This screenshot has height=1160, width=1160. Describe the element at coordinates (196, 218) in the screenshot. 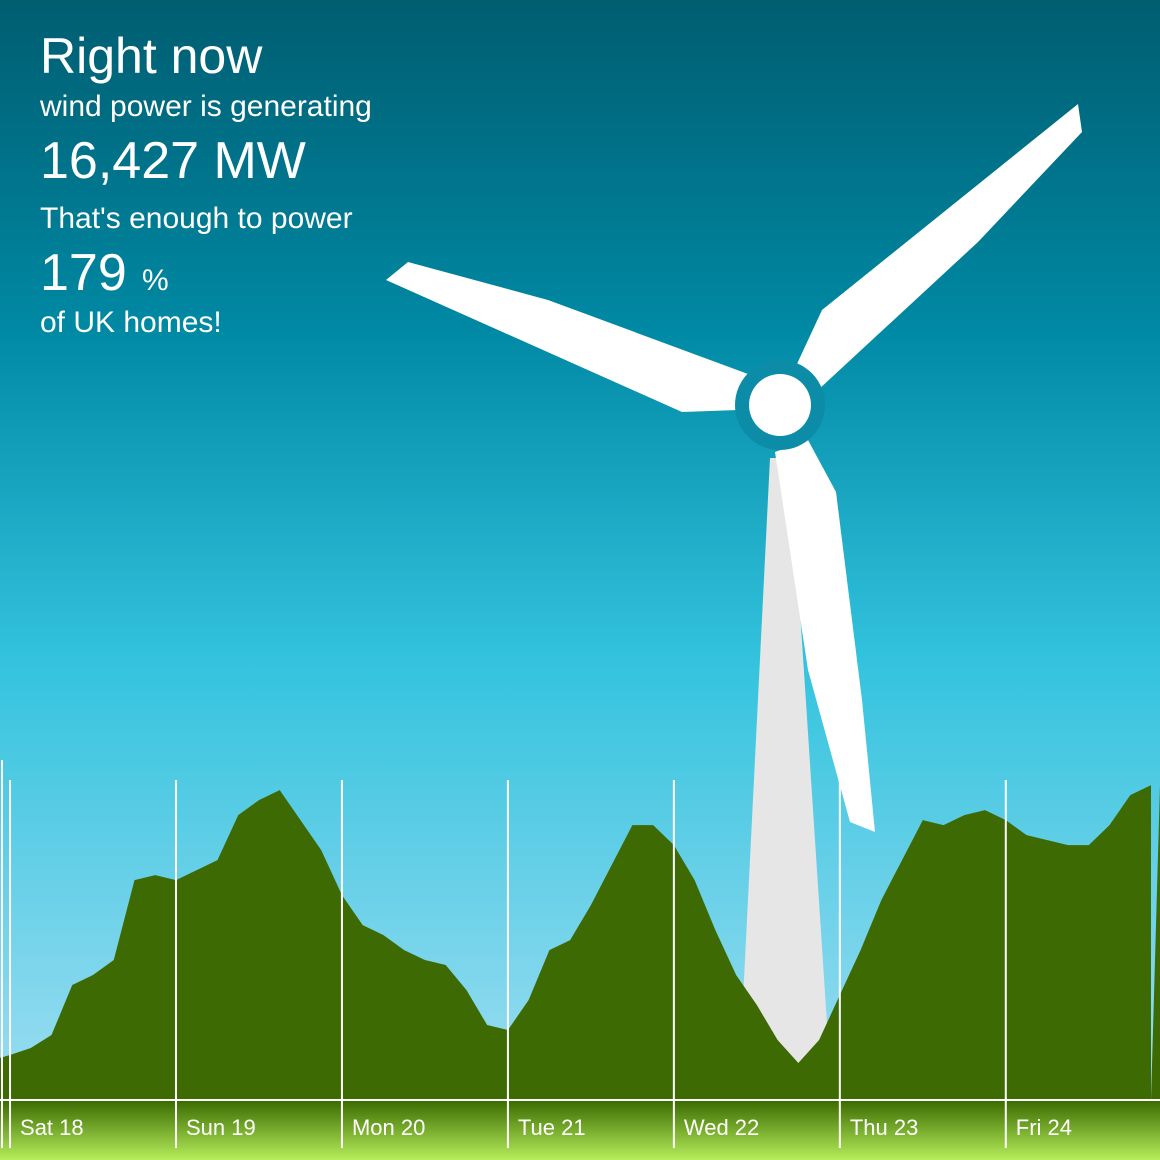

I see `caption: That's enough to power` at that location.